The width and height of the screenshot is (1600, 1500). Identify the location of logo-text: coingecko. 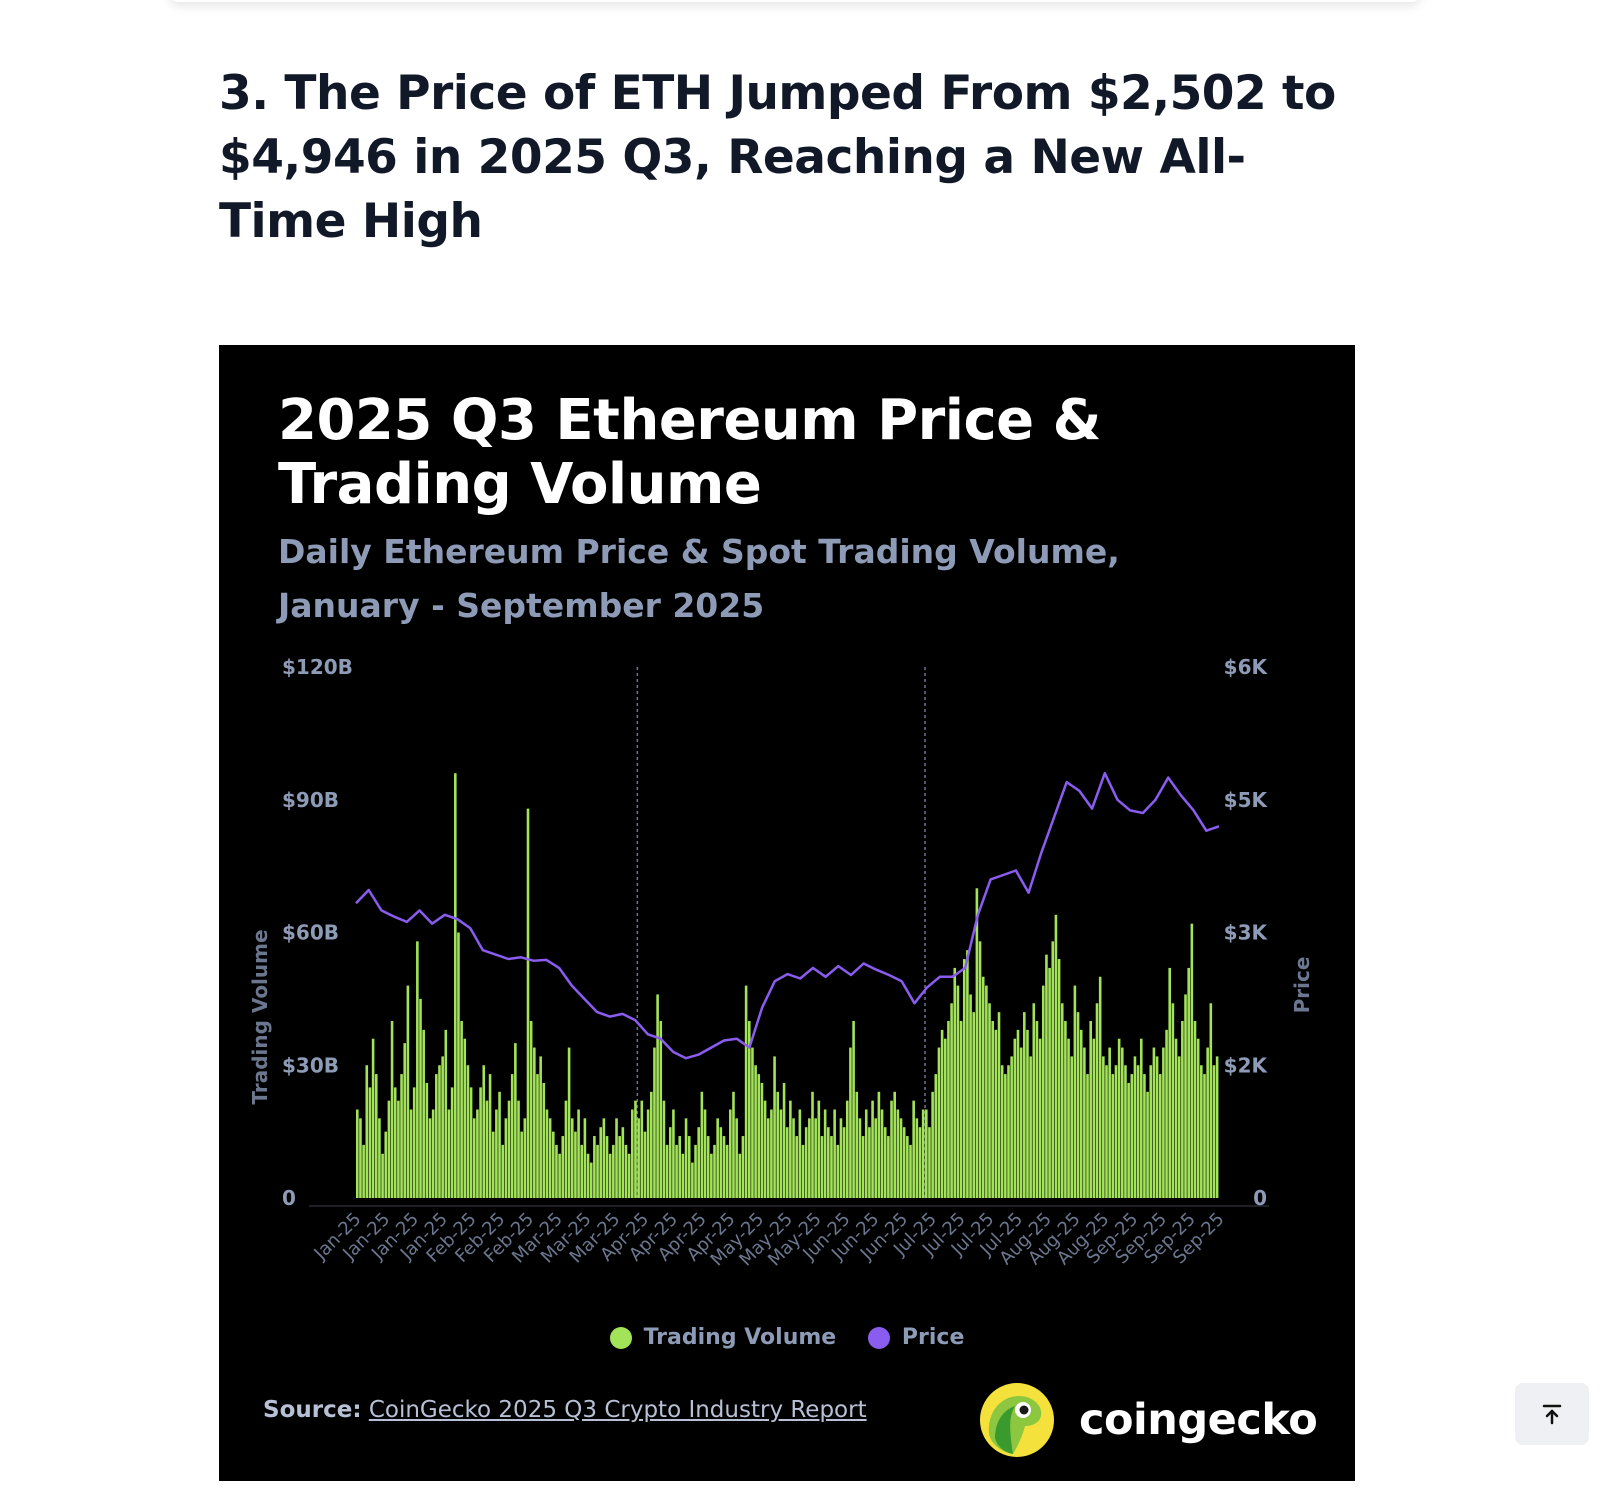
(1198, 1420).